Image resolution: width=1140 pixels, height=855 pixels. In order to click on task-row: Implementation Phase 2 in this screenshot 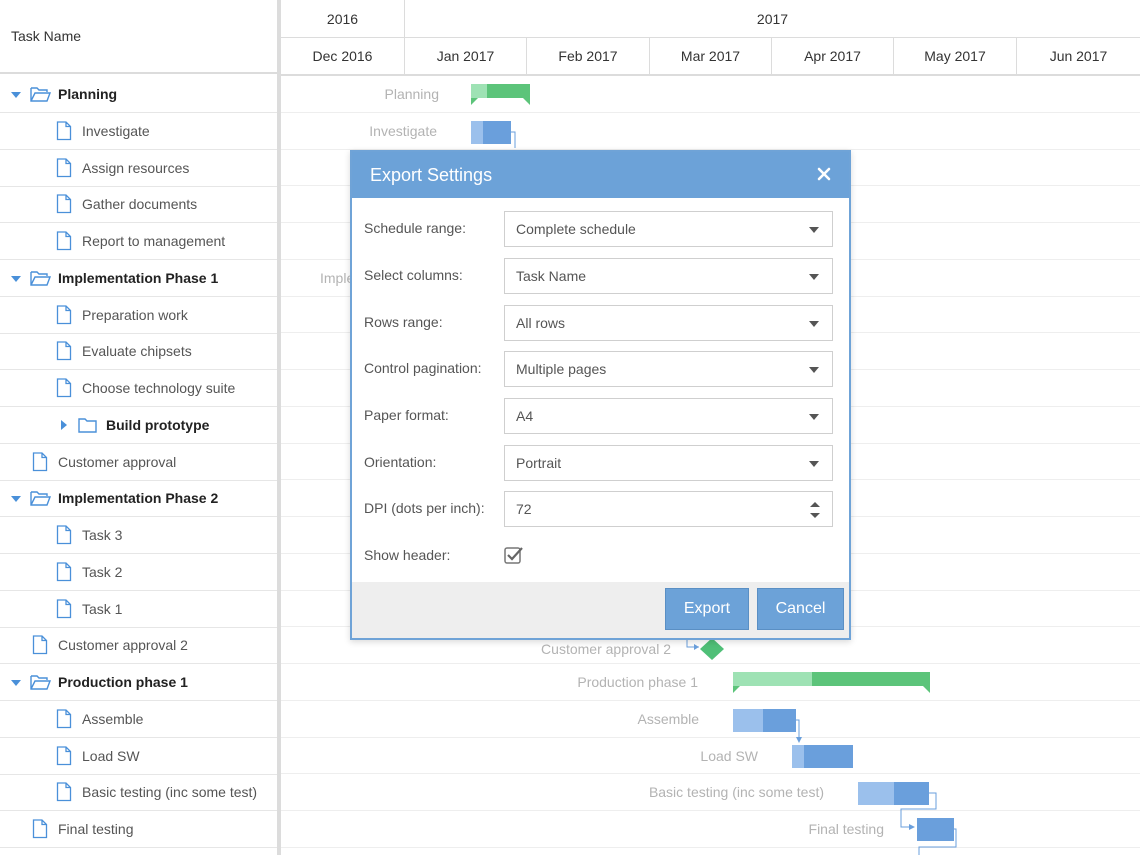, I will do `click(138, 499)`.